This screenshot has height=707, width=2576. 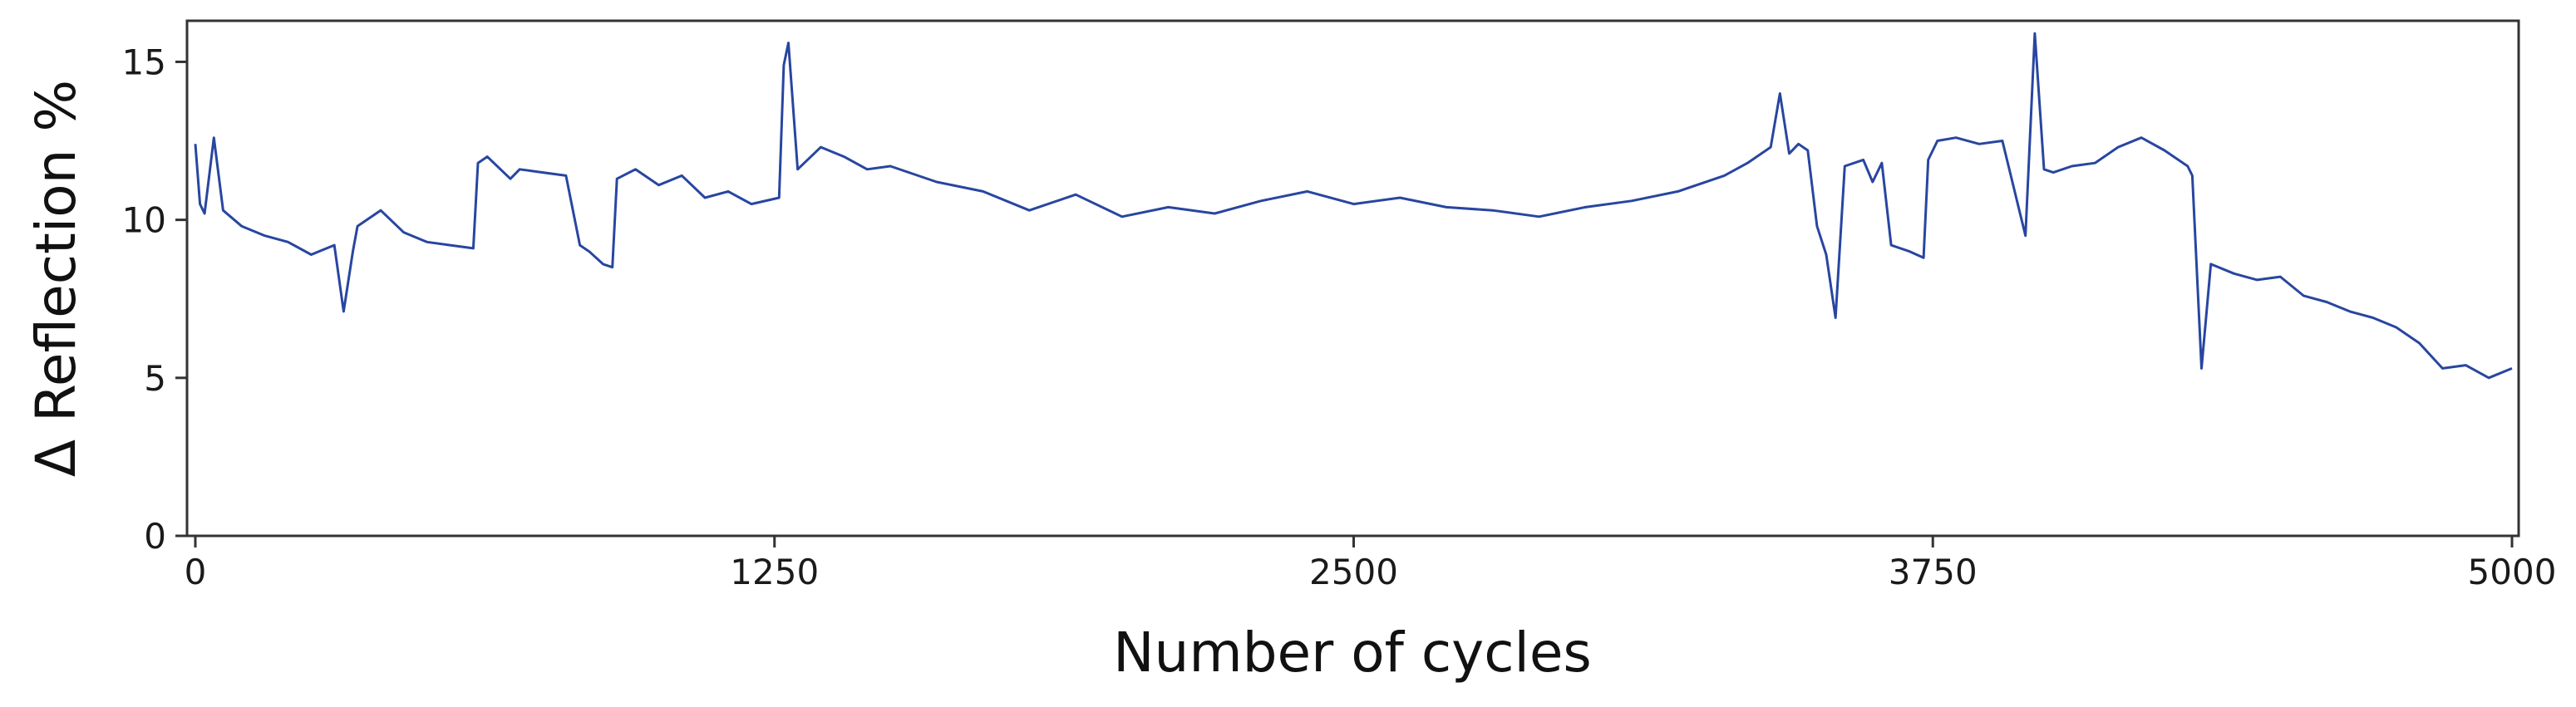 What do you see at coordinates (155, 378) in the screenshot?
I see `y-tick-label-5: 5` at bounding box center [155, 378].